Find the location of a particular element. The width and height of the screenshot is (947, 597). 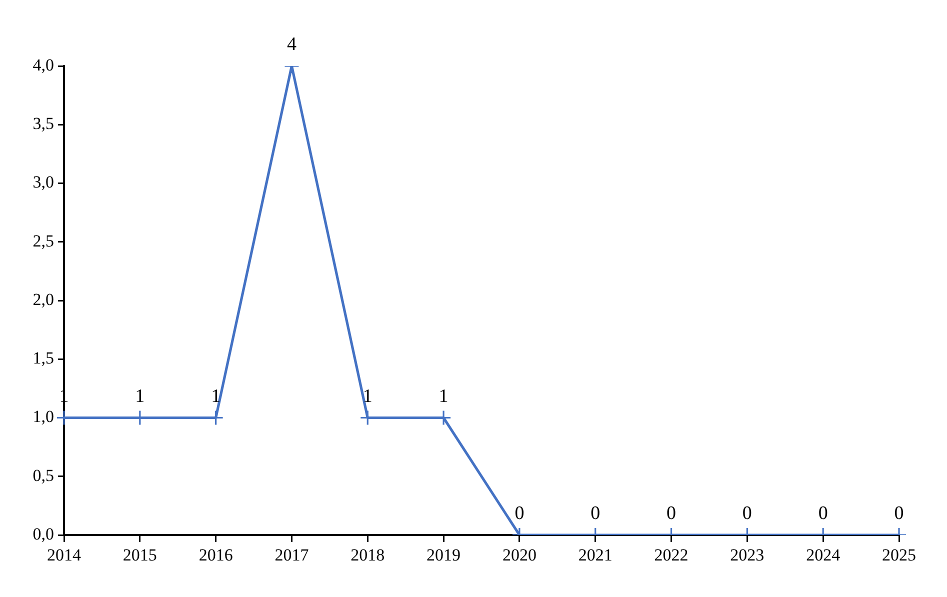

x-tick-label: 2014 is located at coordinates (64, 555).